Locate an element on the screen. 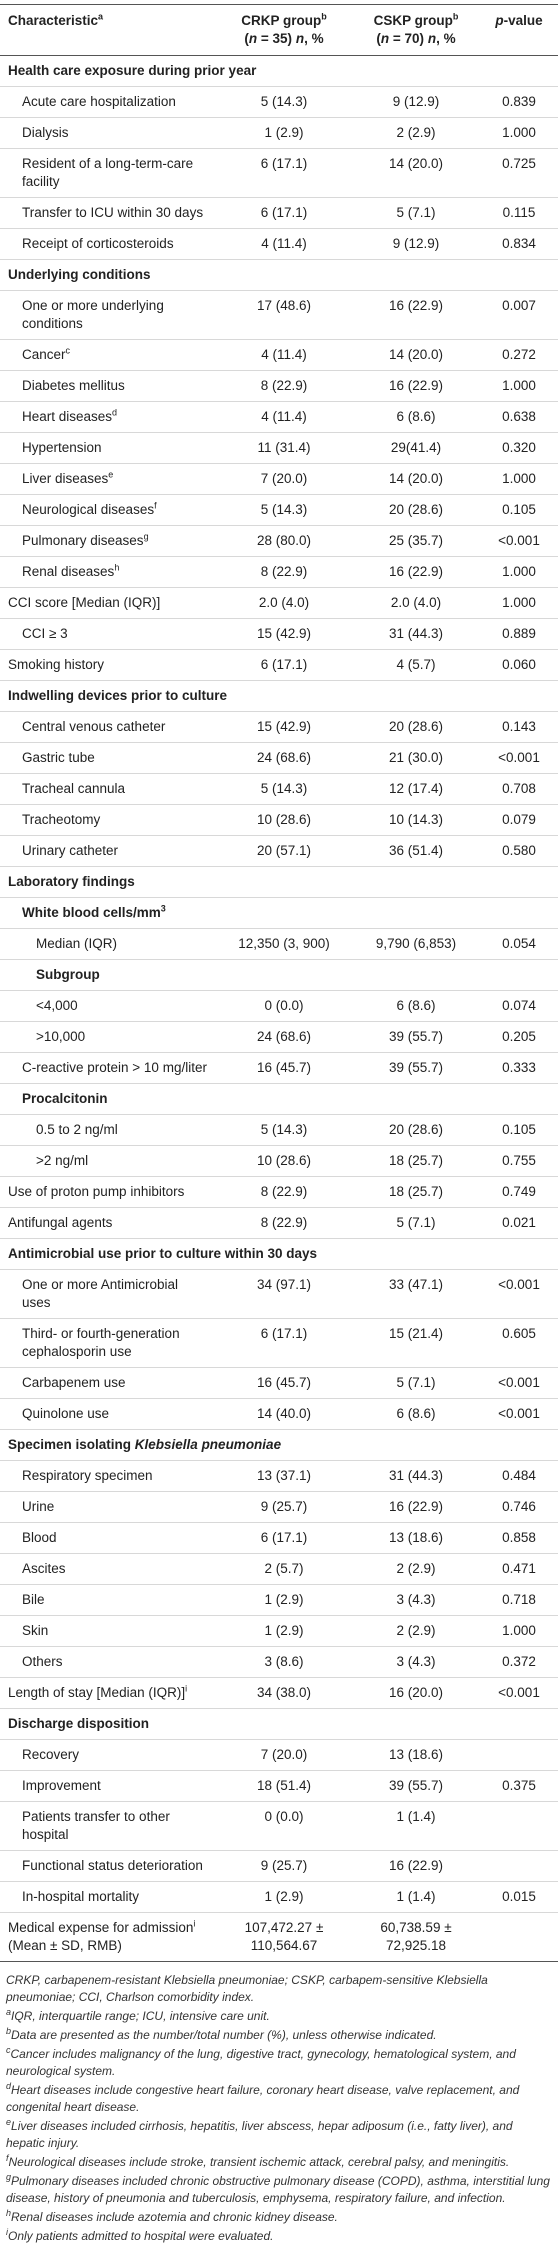 The image size is (558, 2245). text: 15 (21.4) is located at coordinates (416, 1333).